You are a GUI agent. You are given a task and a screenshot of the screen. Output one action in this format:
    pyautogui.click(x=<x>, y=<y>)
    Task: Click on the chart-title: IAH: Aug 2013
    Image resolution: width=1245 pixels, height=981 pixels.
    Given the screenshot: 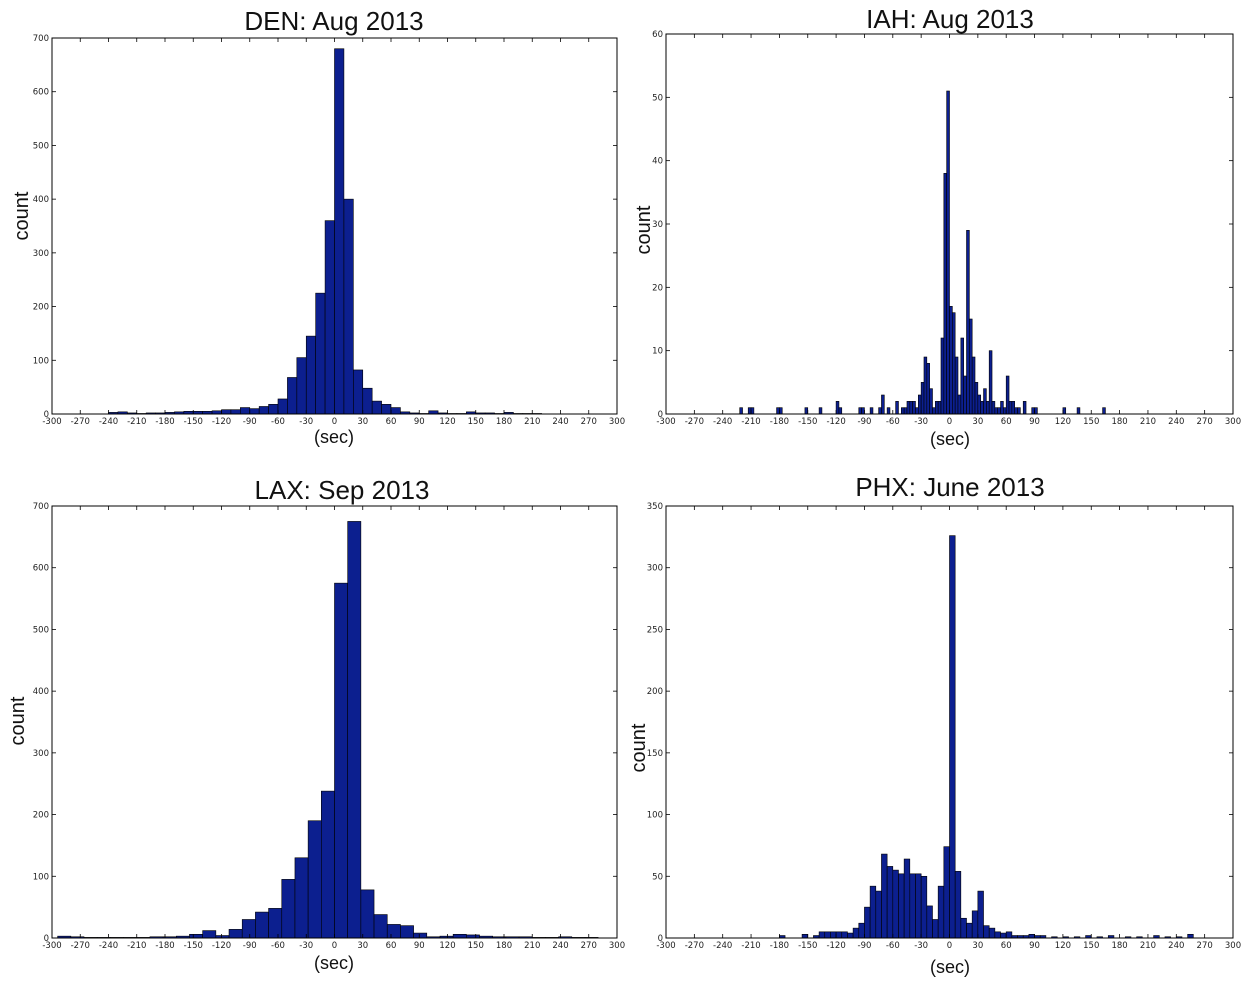 What is the action you would take?
    pyautogui.click(x=950, y=19)
    